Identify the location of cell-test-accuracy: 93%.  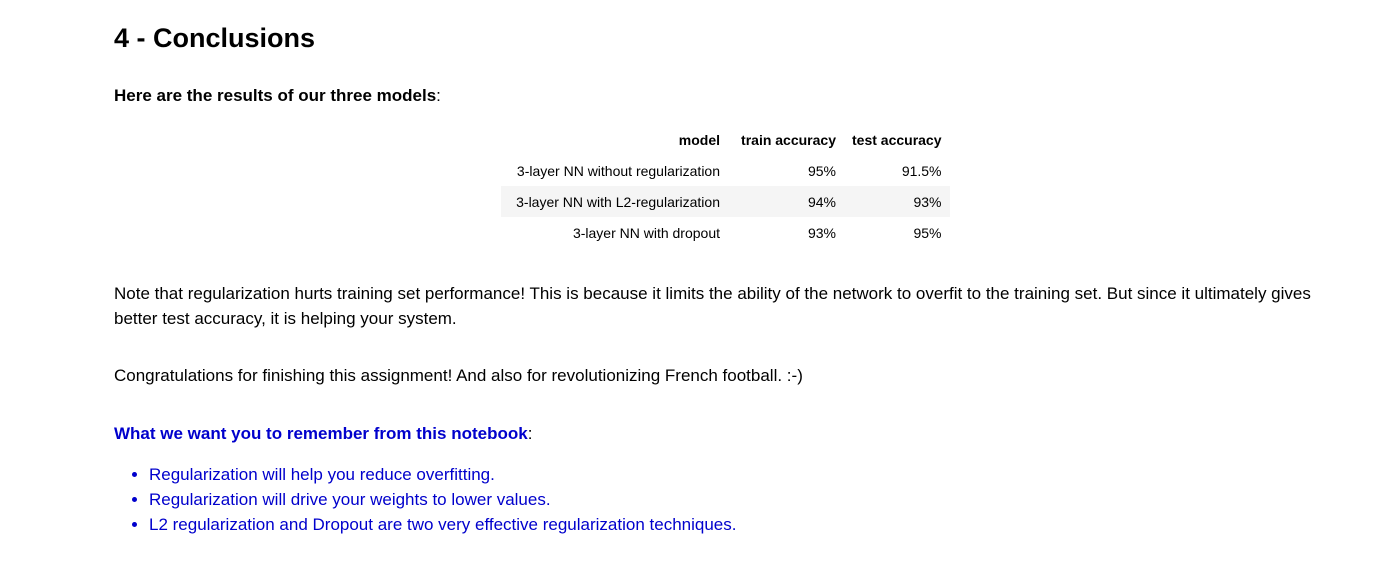
(927, 201).